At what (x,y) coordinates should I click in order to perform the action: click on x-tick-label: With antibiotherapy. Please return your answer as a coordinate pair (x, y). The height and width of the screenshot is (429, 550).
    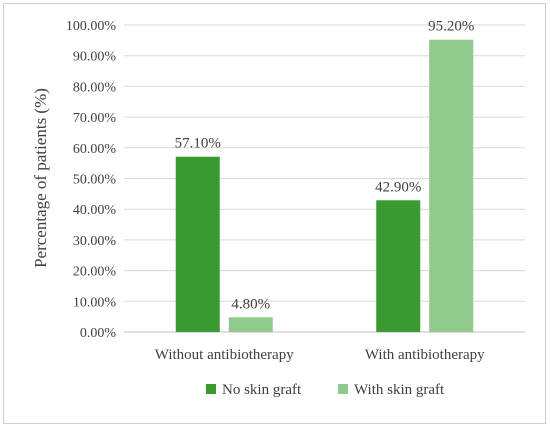
    Looking at the image, I should click on (425, 355).